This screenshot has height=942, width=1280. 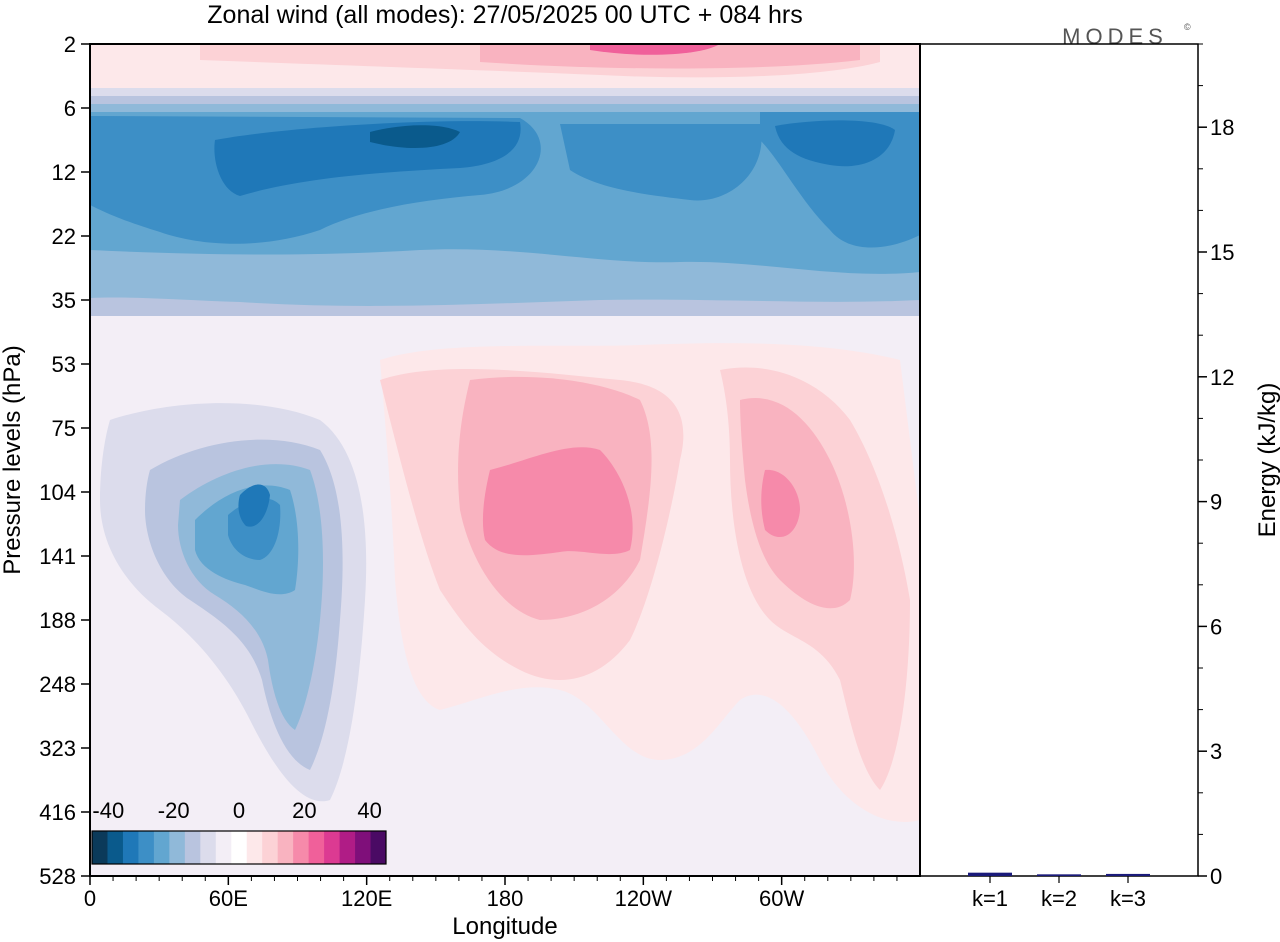 I want to click on energy-axis: 0 3 6 9 12 15 18, so click(x=1216, y=466).